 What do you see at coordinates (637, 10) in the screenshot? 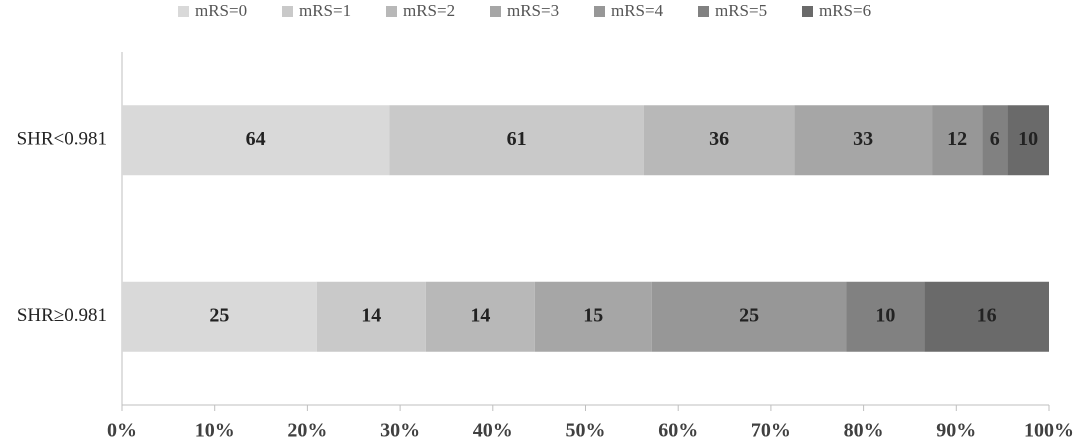
I see `legend-label: mRS=4` at bounding box center [637, 10].